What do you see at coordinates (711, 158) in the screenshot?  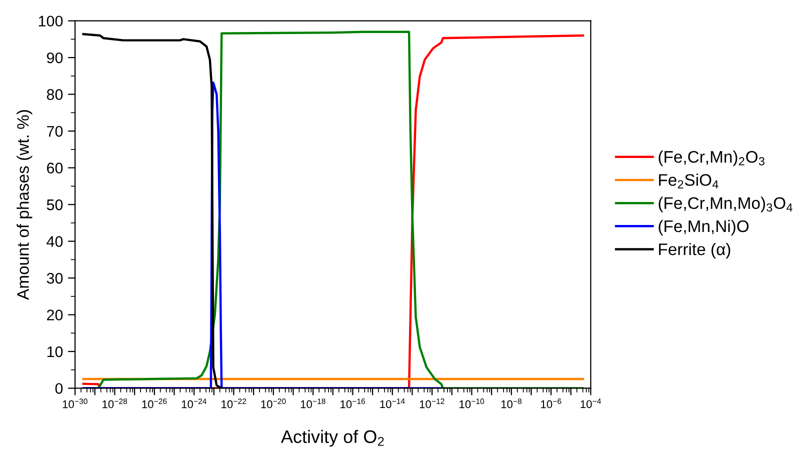 I see `legend-label: (Fe,Cr,Mn)$_{2}$O$_{3}$` at bounding box center [711, 158].